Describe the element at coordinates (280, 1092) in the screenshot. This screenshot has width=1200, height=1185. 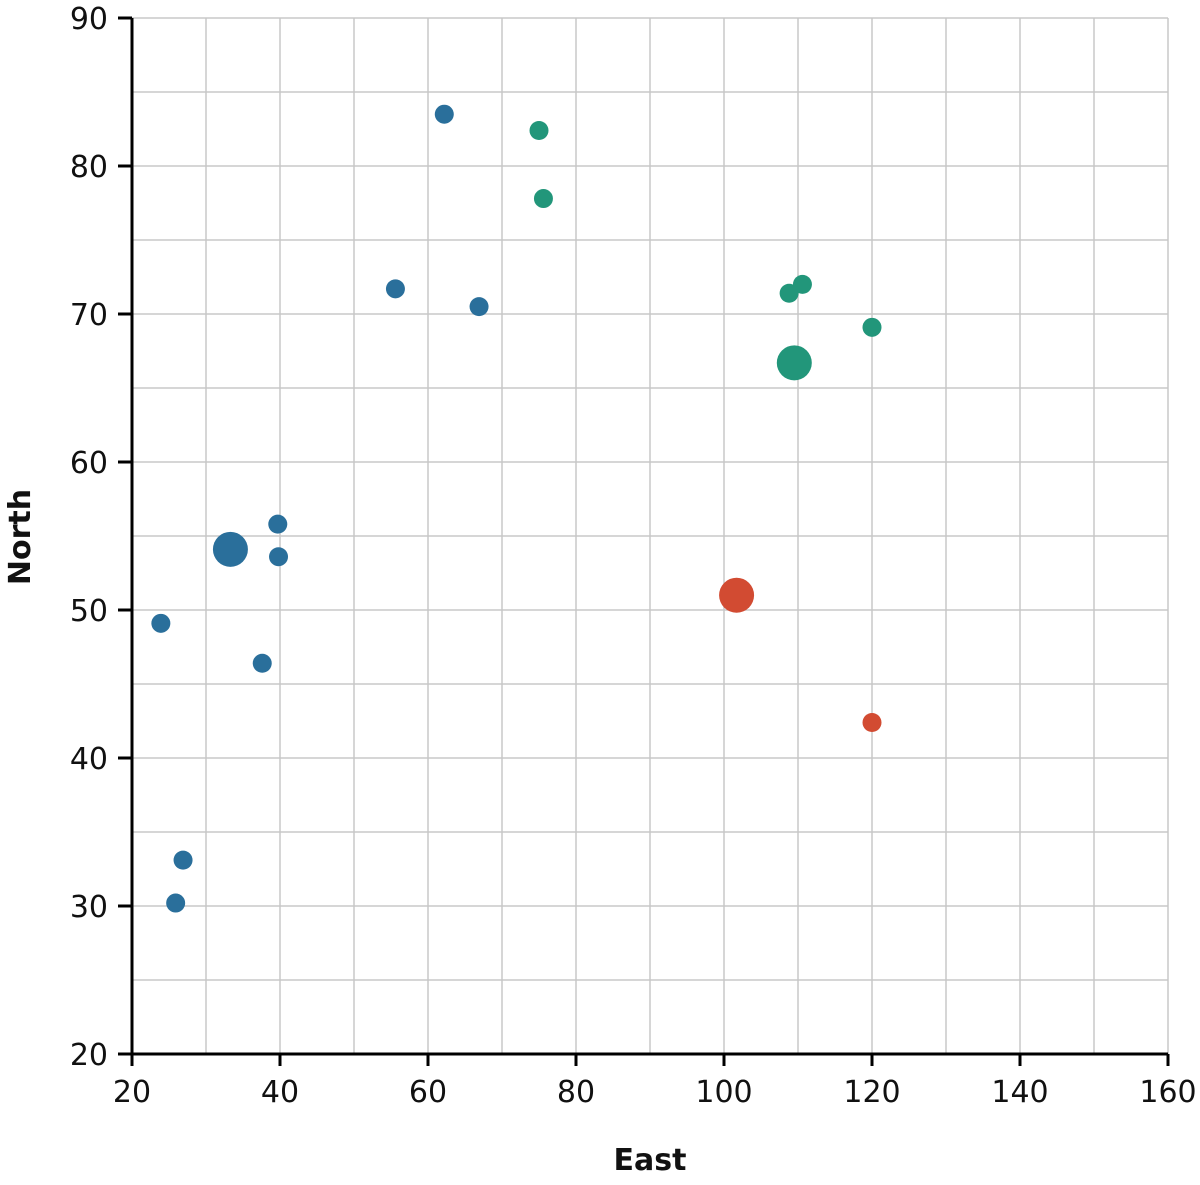
I see `x-tick-label: 40` at that location.